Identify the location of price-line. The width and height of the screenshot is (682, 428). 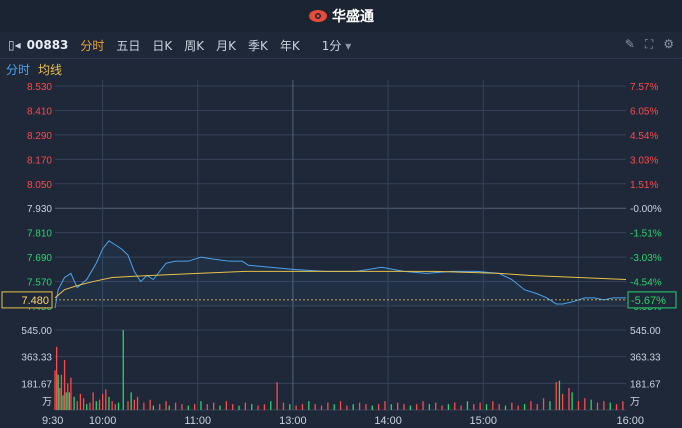
(340, 274).